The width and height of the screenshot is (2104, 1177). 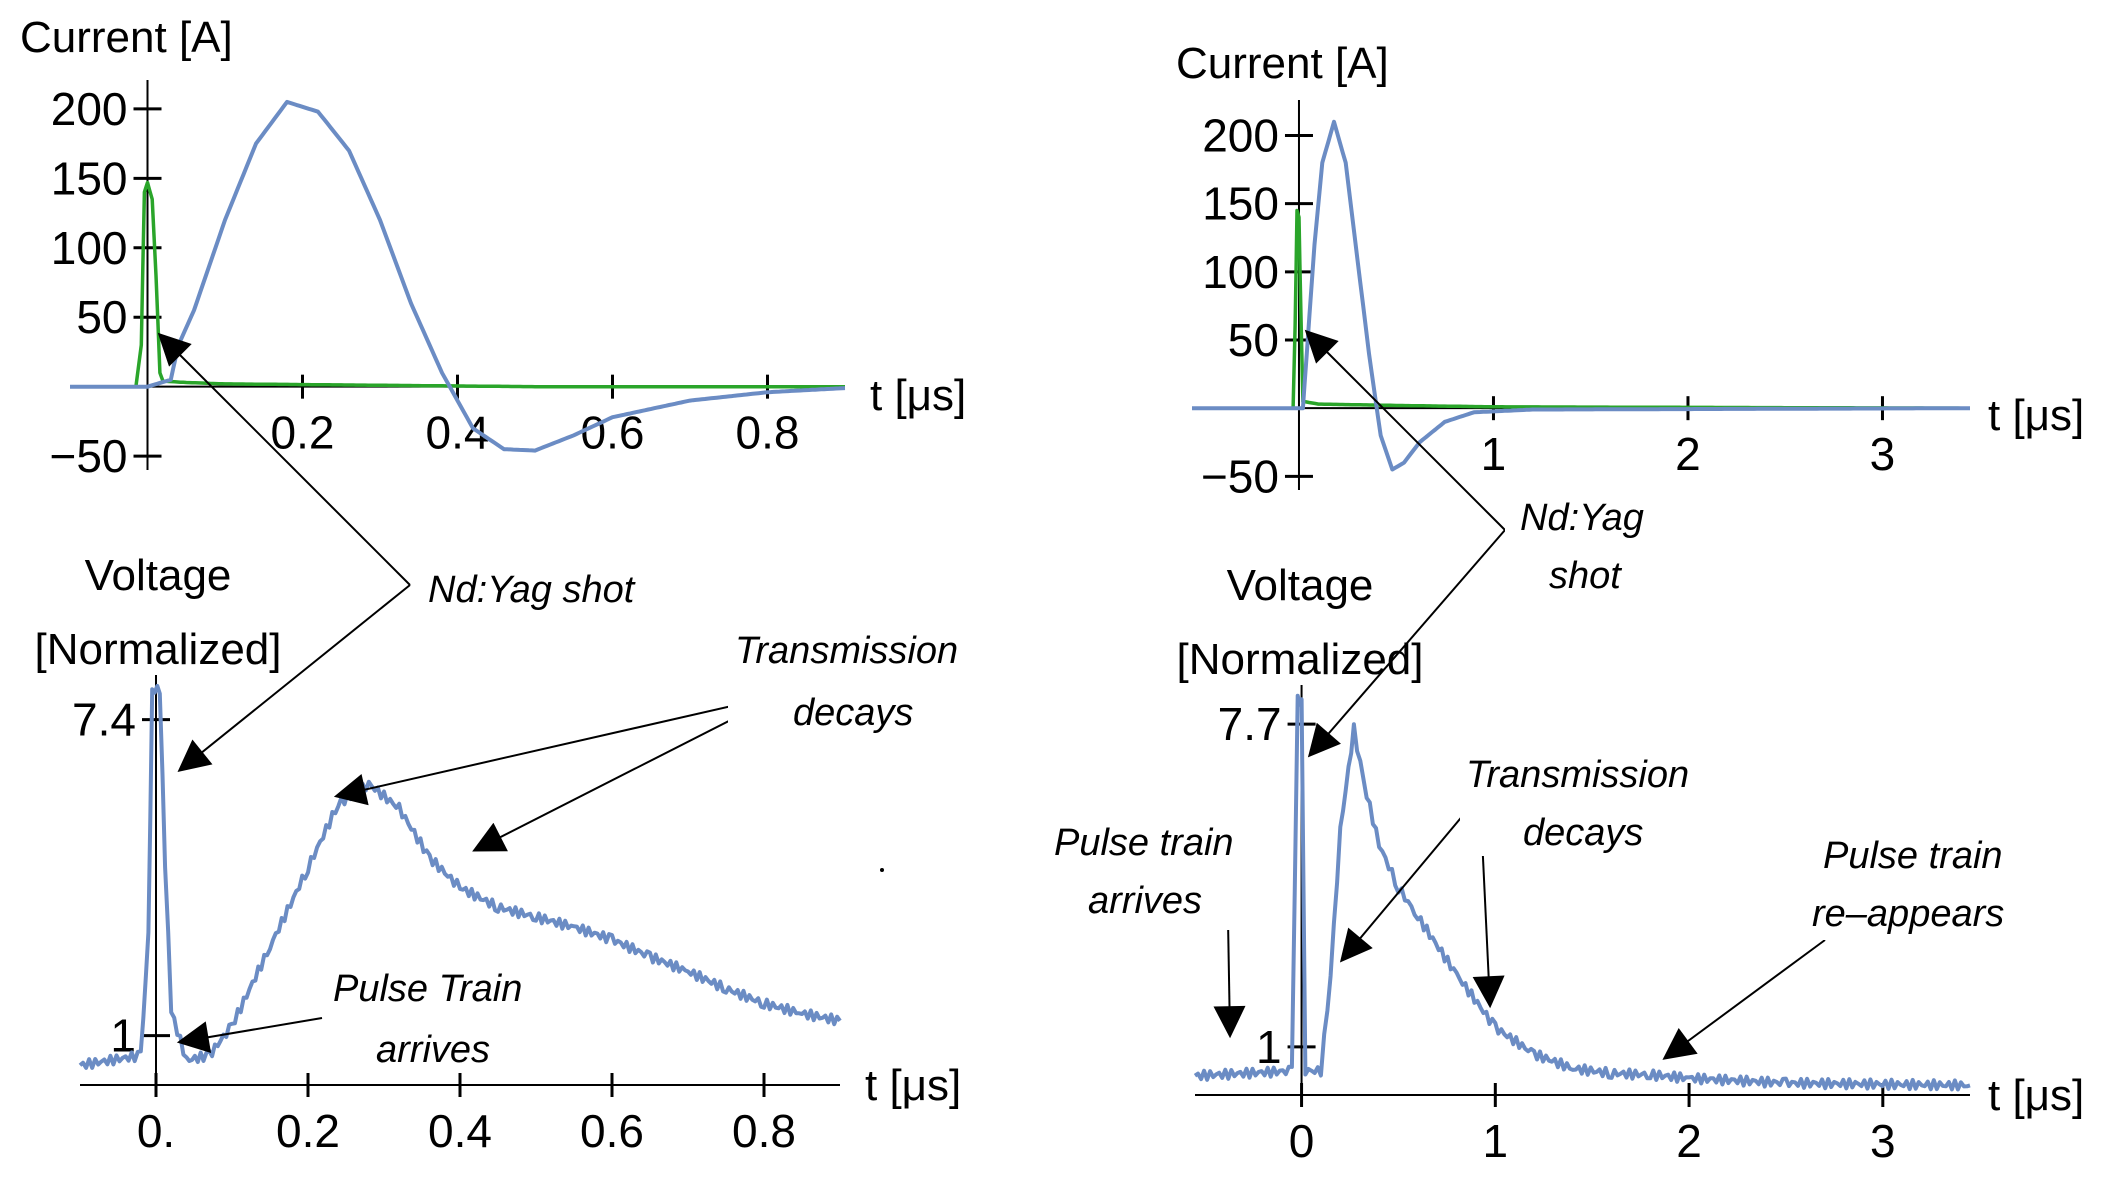 What do you see at coordinates (1145, 901) in the screenshot?
I see `annotation-right-pulse-2: arrives` at bounding box center [1145, 901].